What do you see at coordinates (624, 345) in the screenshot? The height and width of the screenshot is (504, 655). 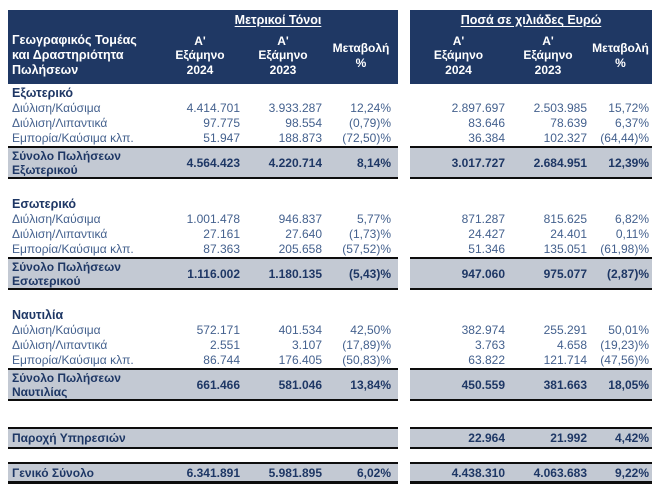 I see `cell-euro-change: (19,23)%` at bounding box center [624, 345].